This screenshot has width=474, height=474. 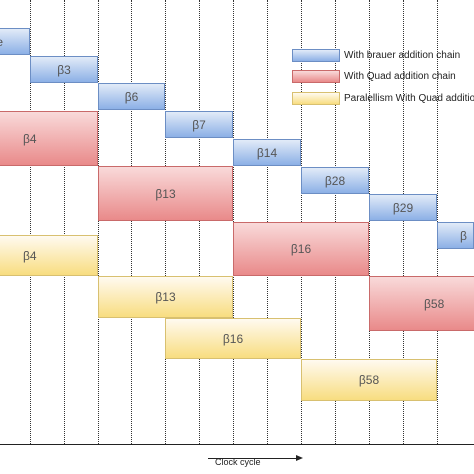 I want to click on quad-block: β16, so click(x=301, y=249).